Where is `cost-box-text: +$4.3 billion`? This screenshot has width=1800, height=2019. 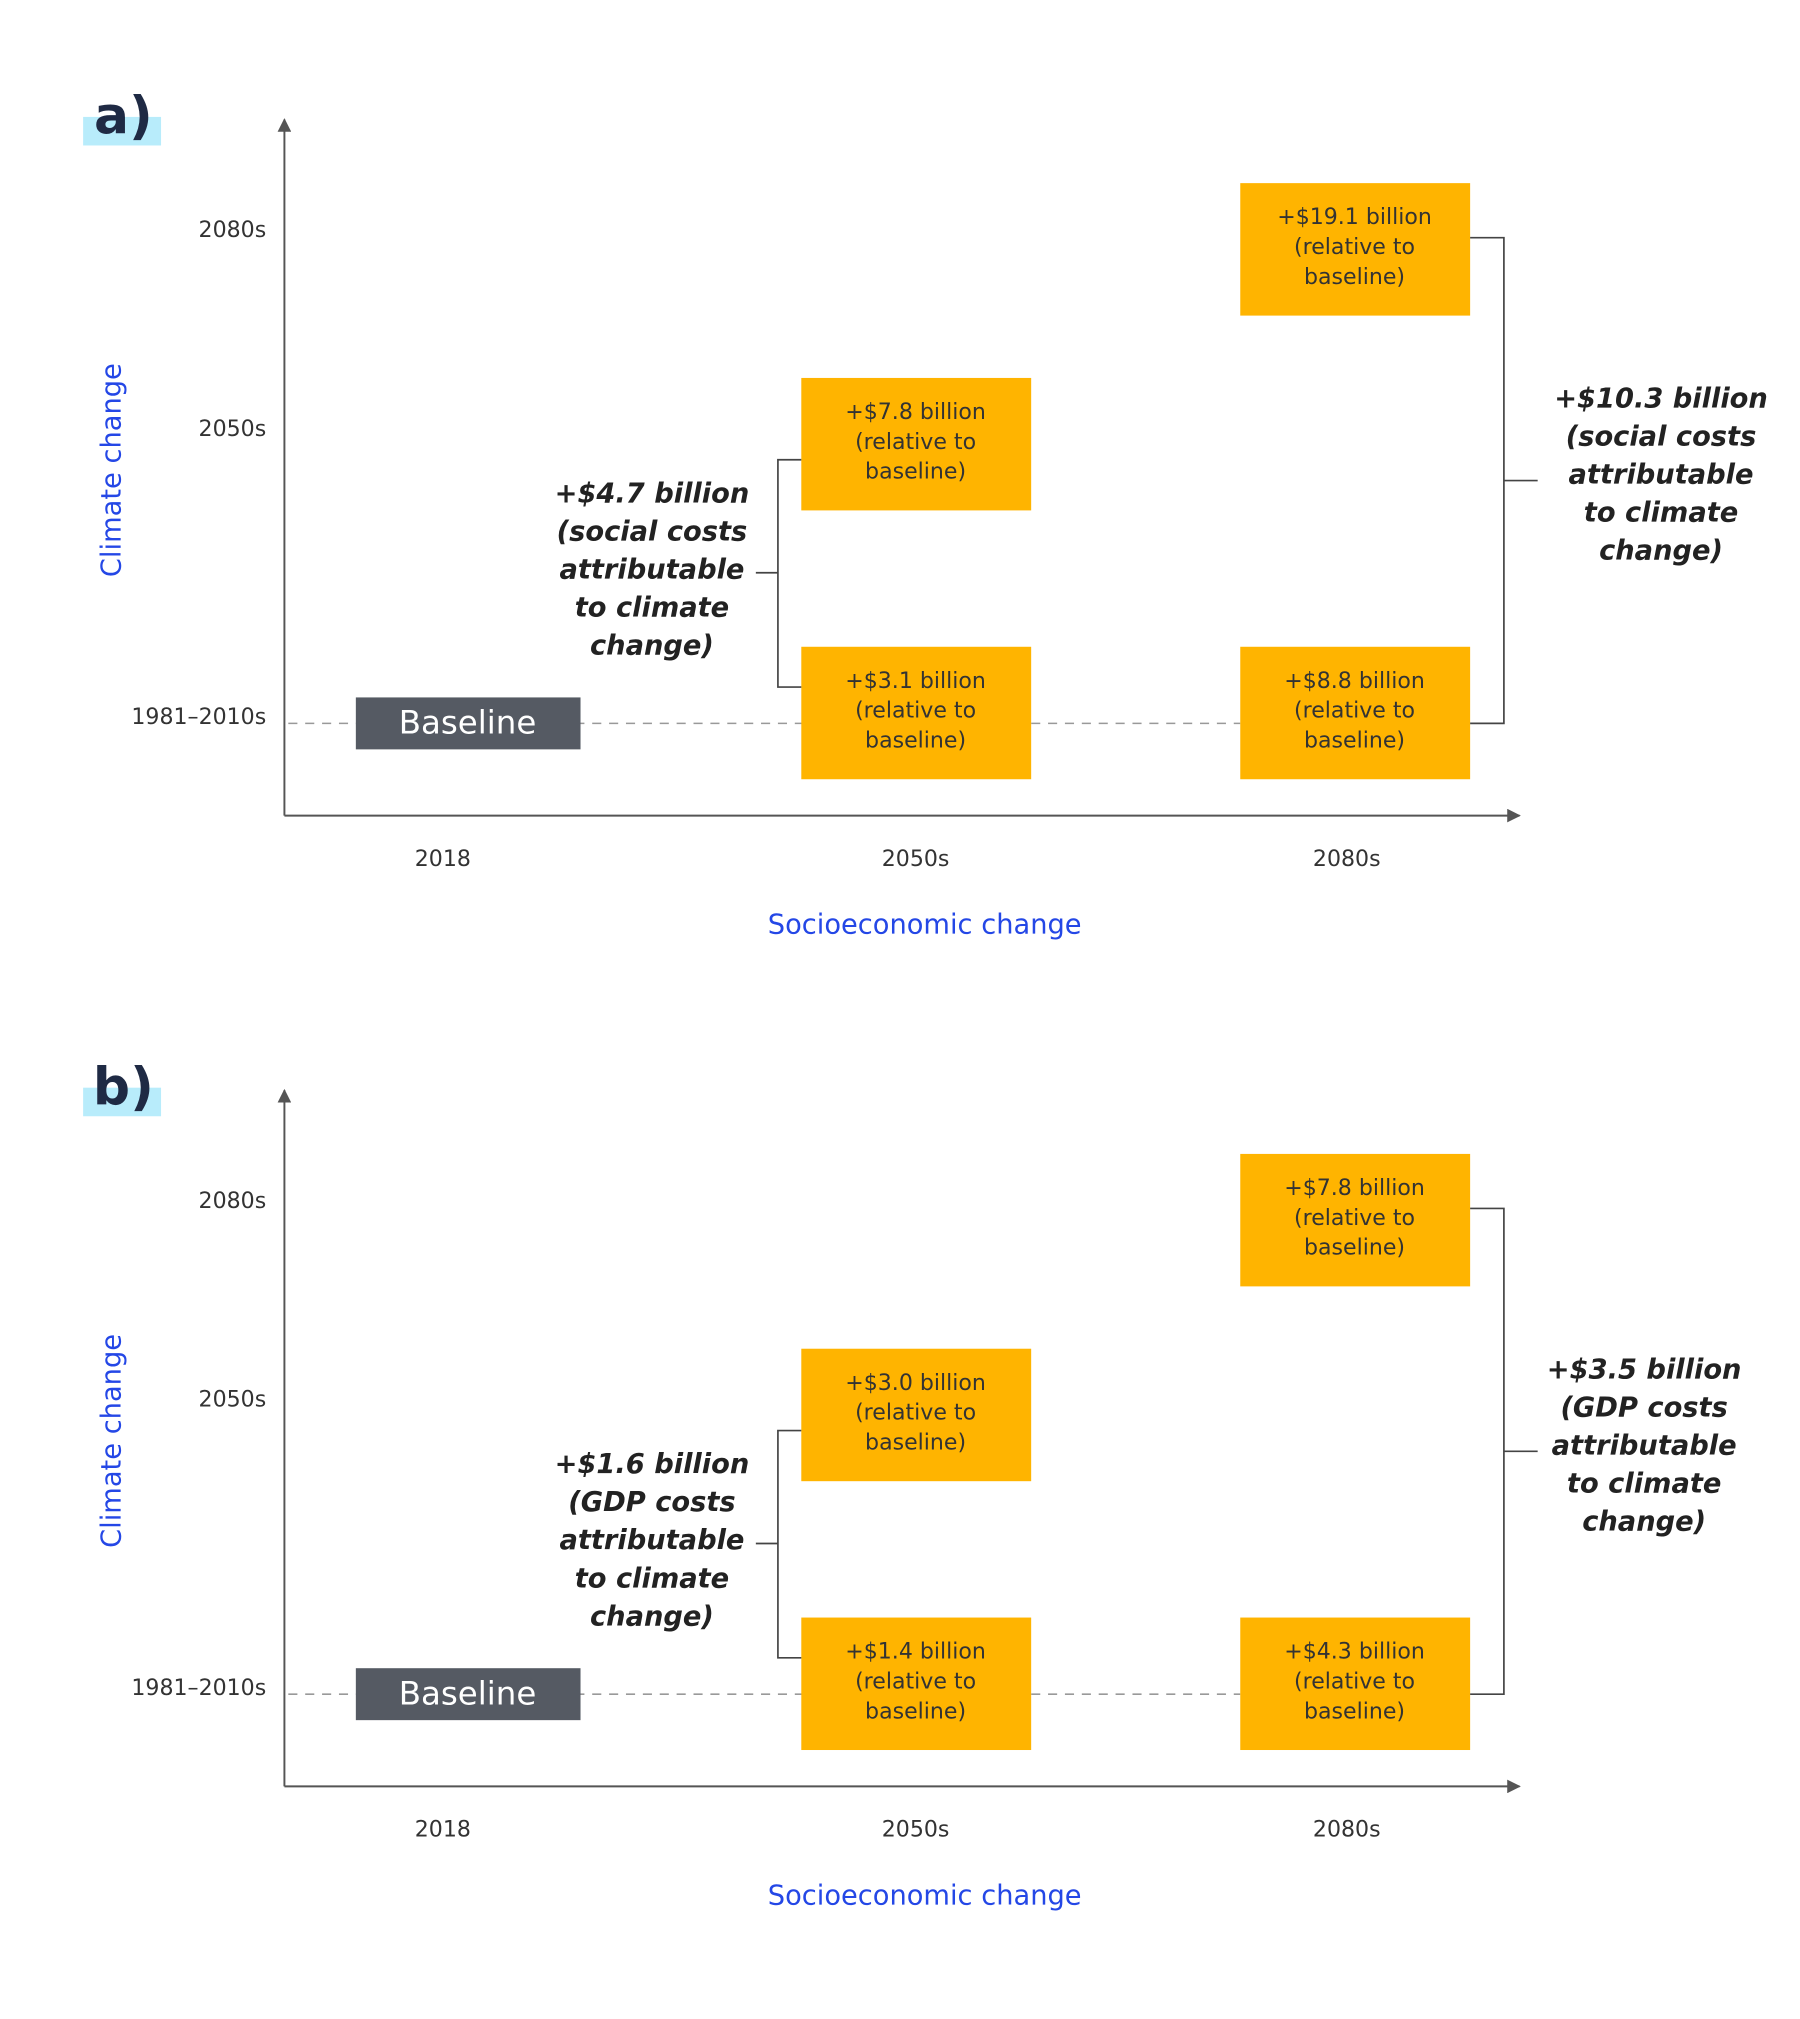
cost-box-text: +$4.3 billion is located at coordinates (1354, 1652).